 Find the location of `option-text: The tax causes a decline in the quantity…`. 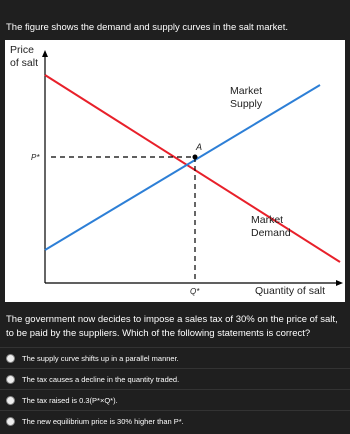

option-text: The tax causes a decline in the quantity… is located at coordinates (101, 379).